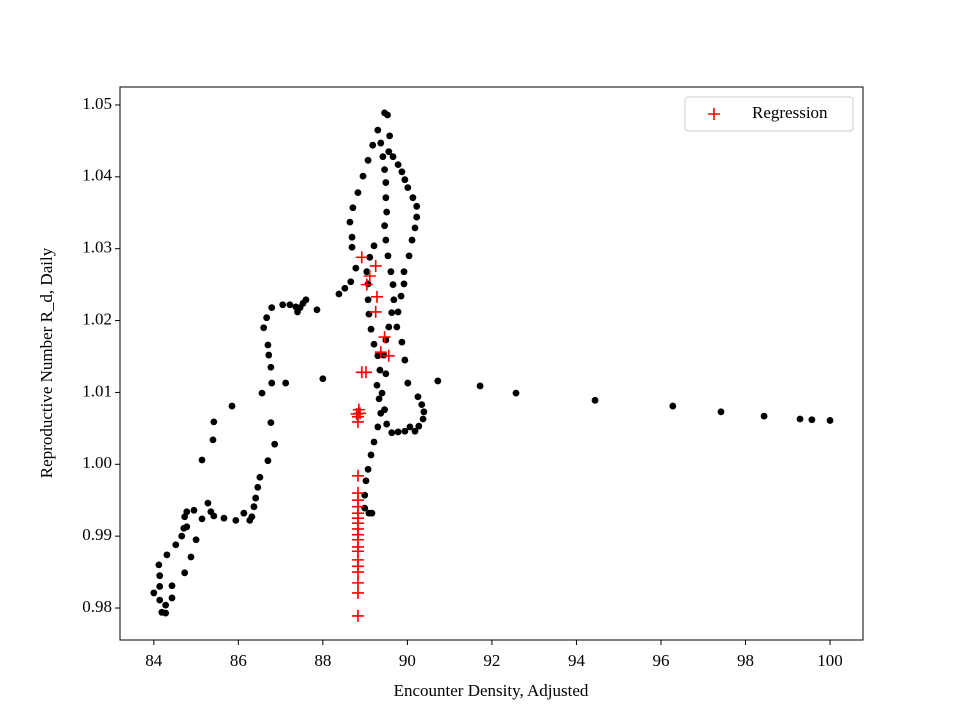  What do you see at coordinates (769, 114) in the screenshot?
I see `legend: Regression` at bounding box center [769, 114].